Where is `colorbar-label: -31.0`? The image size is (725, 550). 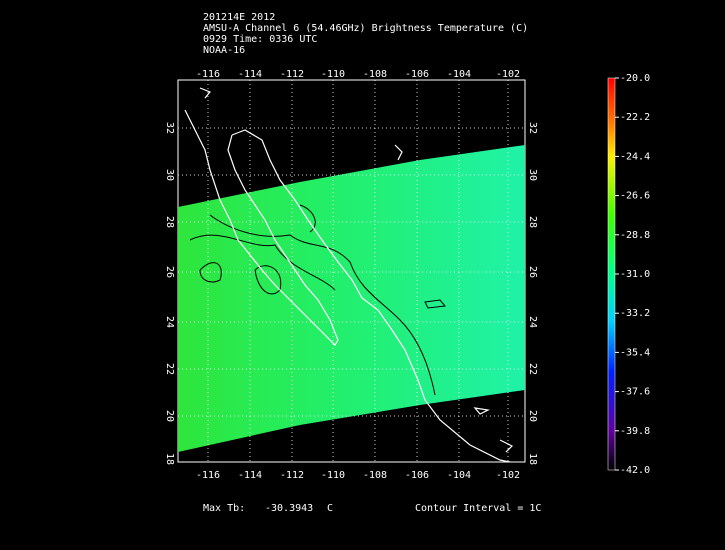 colorbar-label: -31.0 is located at coordinates (635, 274).